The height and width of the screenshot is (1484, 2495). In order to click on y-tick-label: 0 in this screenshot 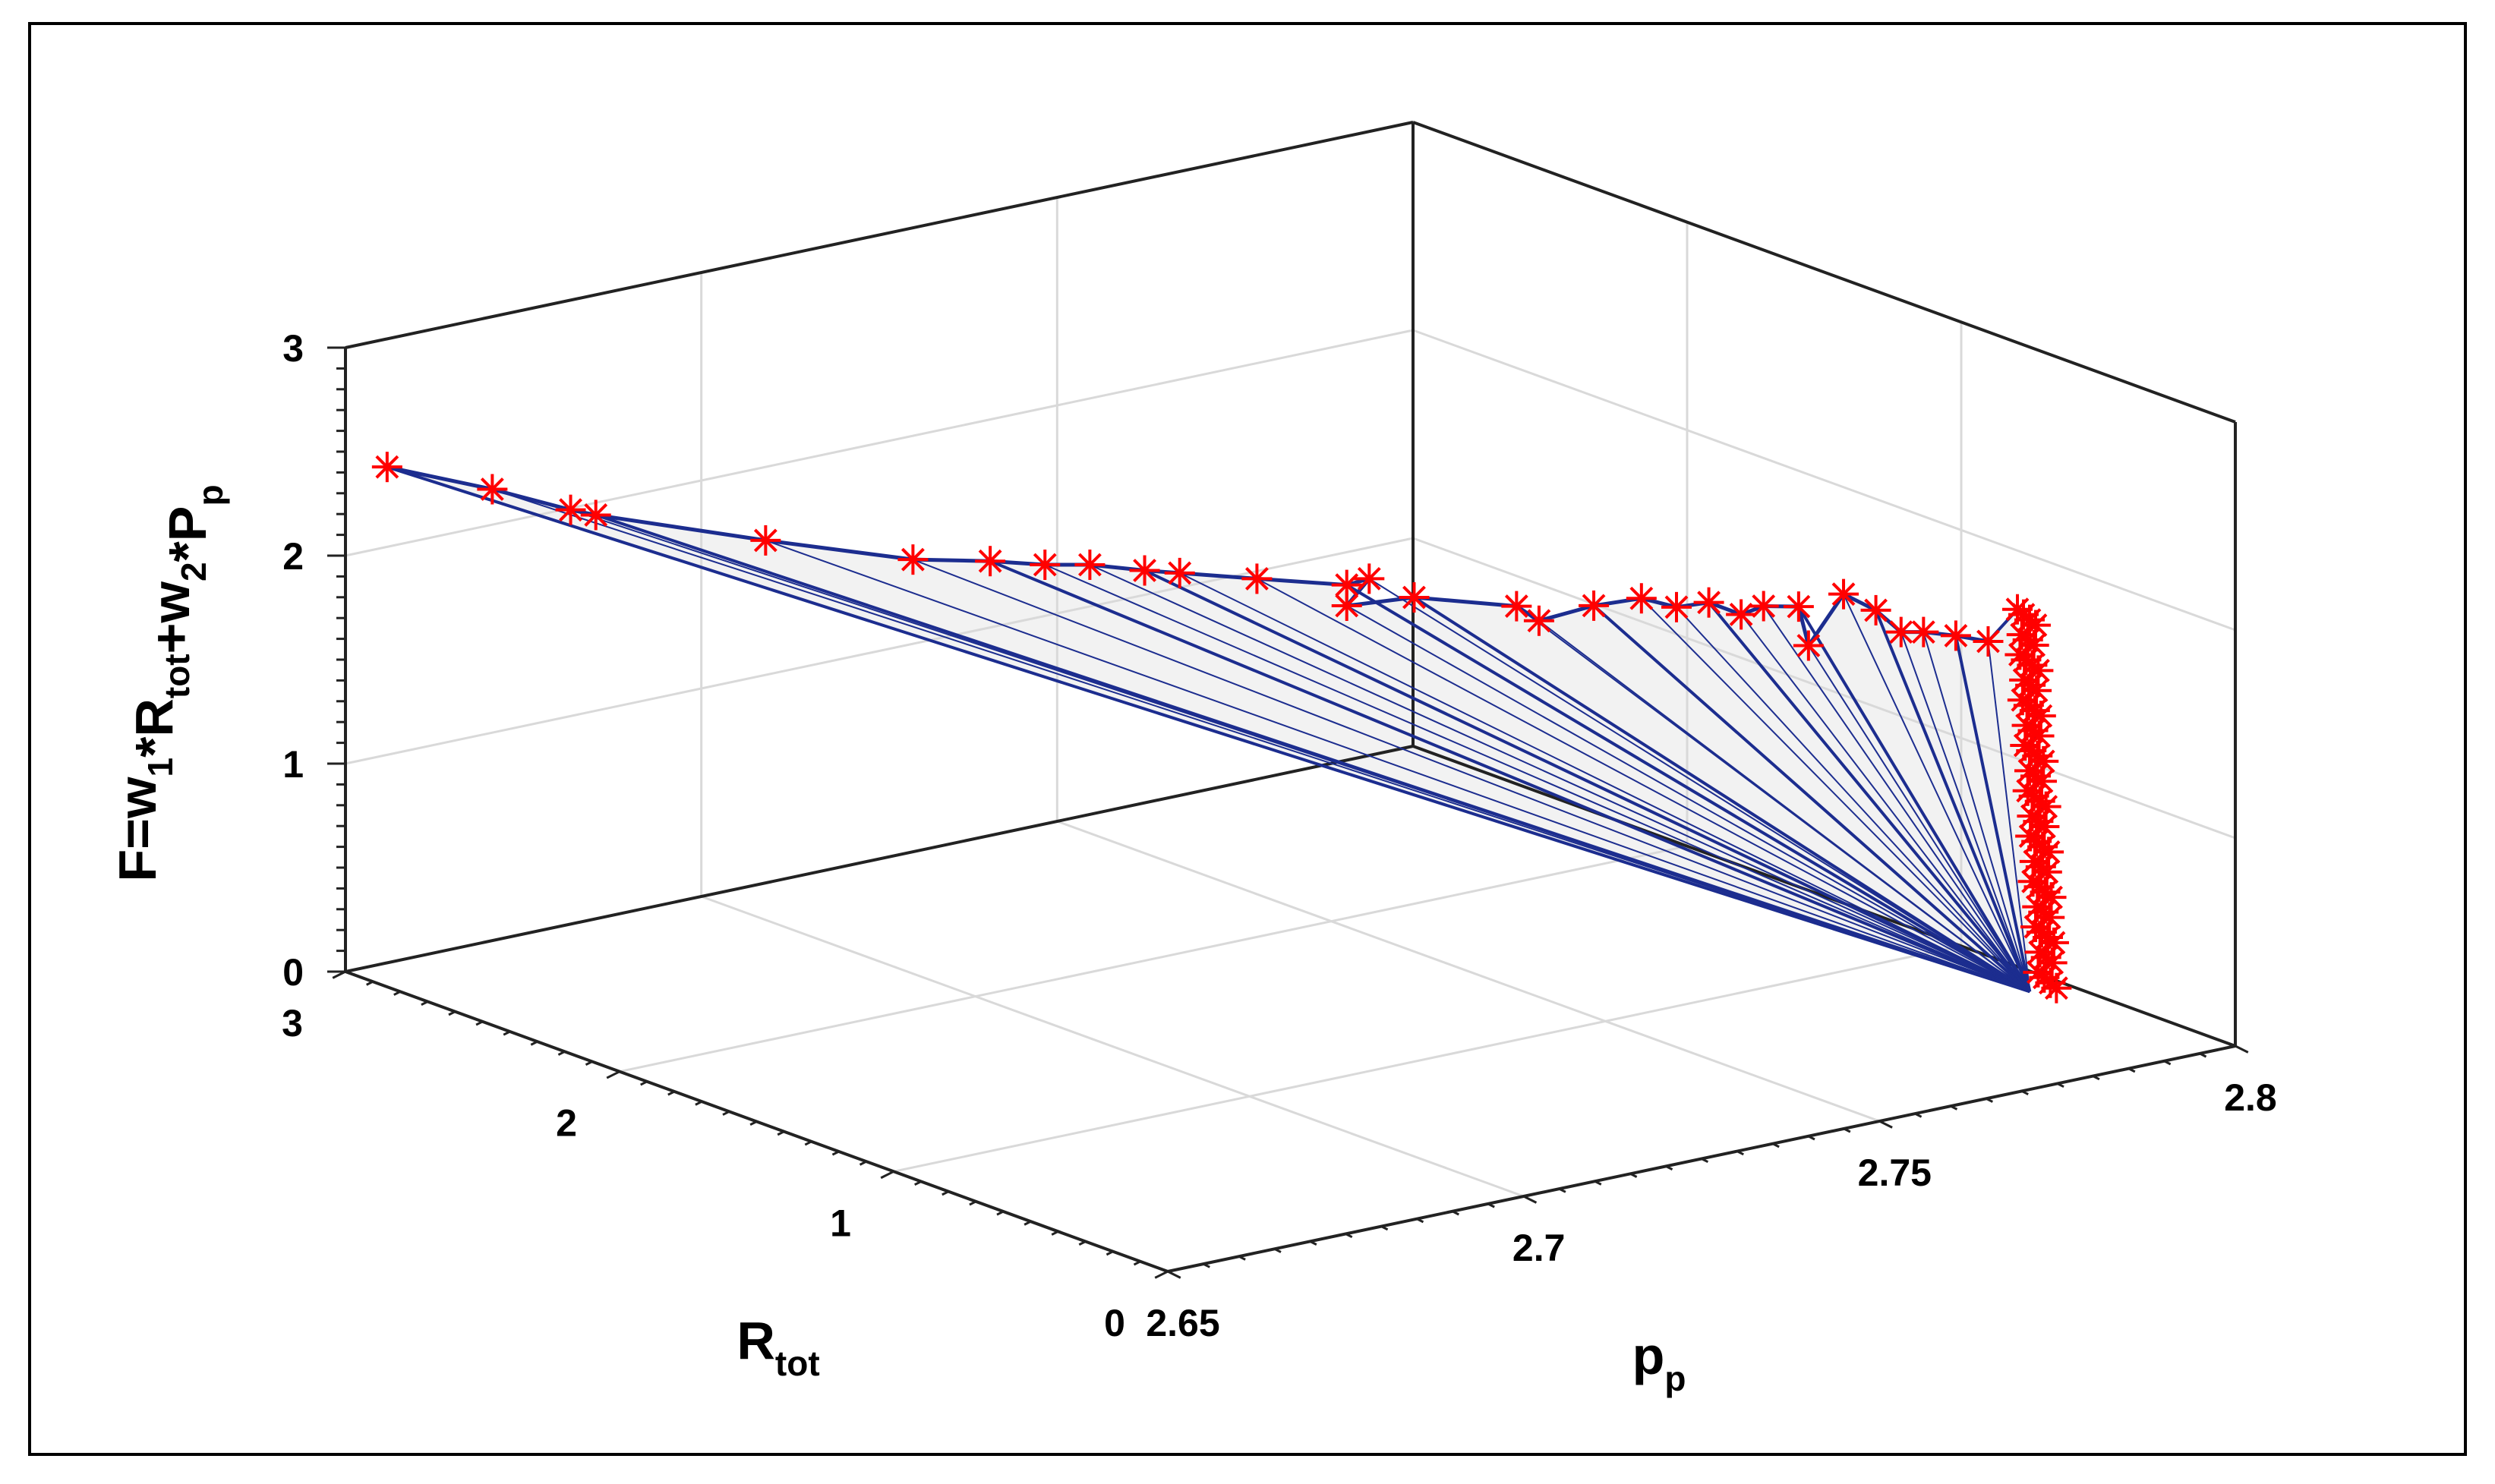, I will do `click(1114, 1323)`.